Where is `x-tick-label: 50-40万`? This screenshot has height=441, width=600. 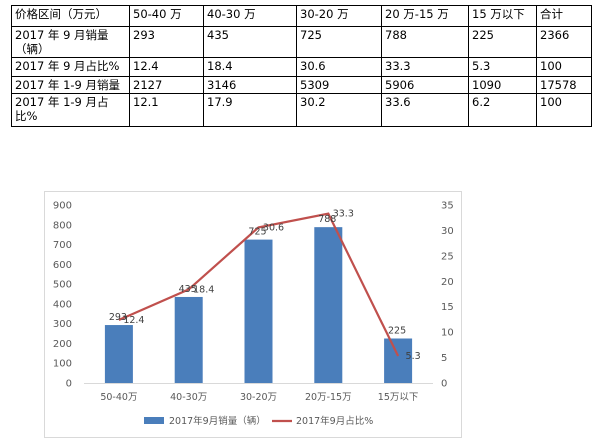
x-tick-label: 50-40万 is located at coordinates (118, 397).